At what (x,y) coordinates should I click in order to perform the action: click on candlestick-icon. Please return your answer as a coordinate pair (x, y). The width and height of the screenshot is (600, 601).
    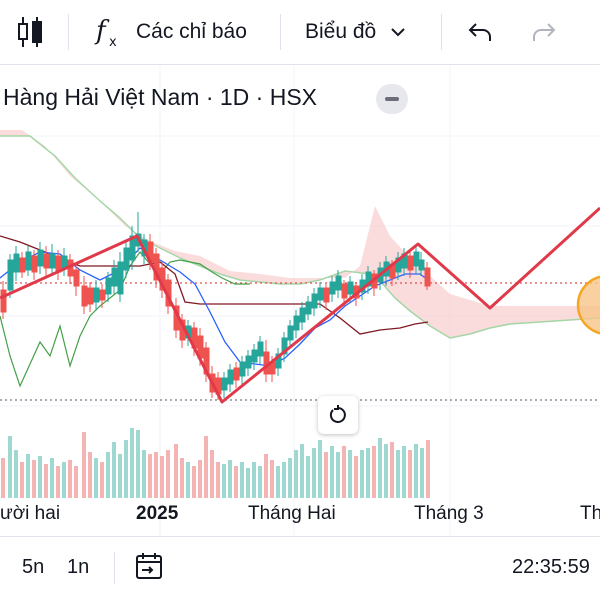
    Looking at the image, I should click on (30, 32).